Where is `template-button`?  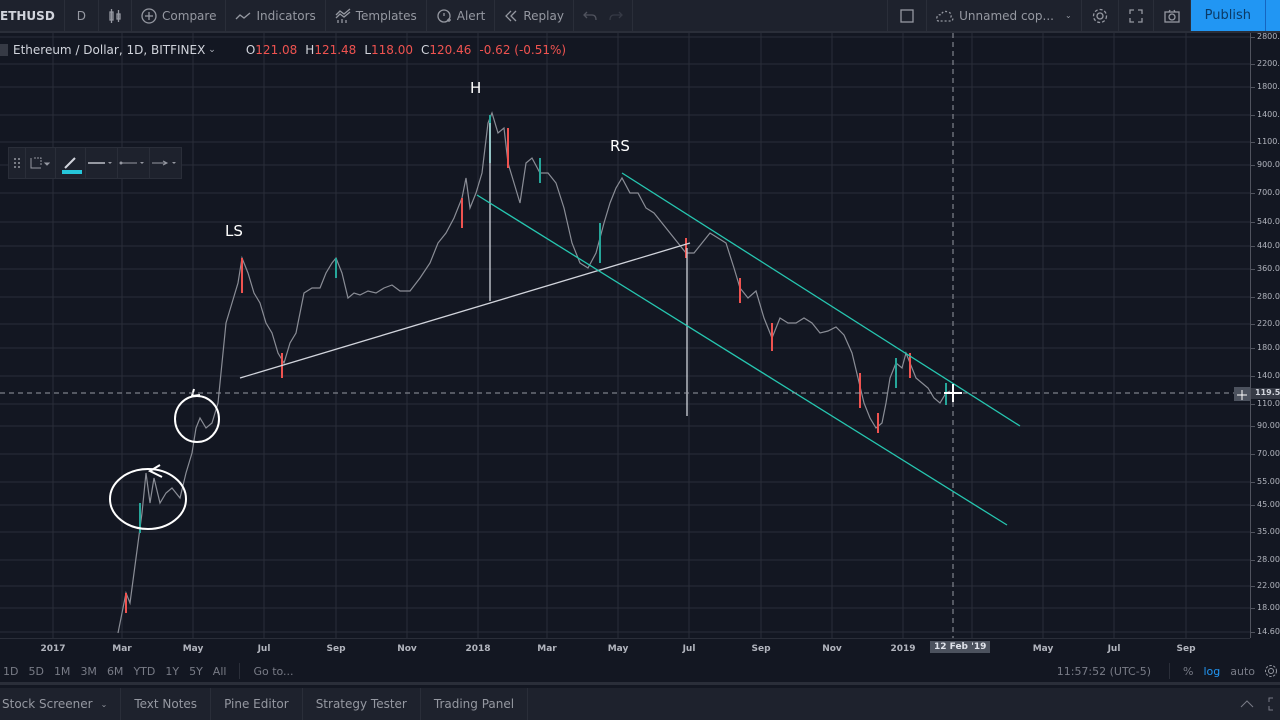 template-button is located at coordinates (41, 163).